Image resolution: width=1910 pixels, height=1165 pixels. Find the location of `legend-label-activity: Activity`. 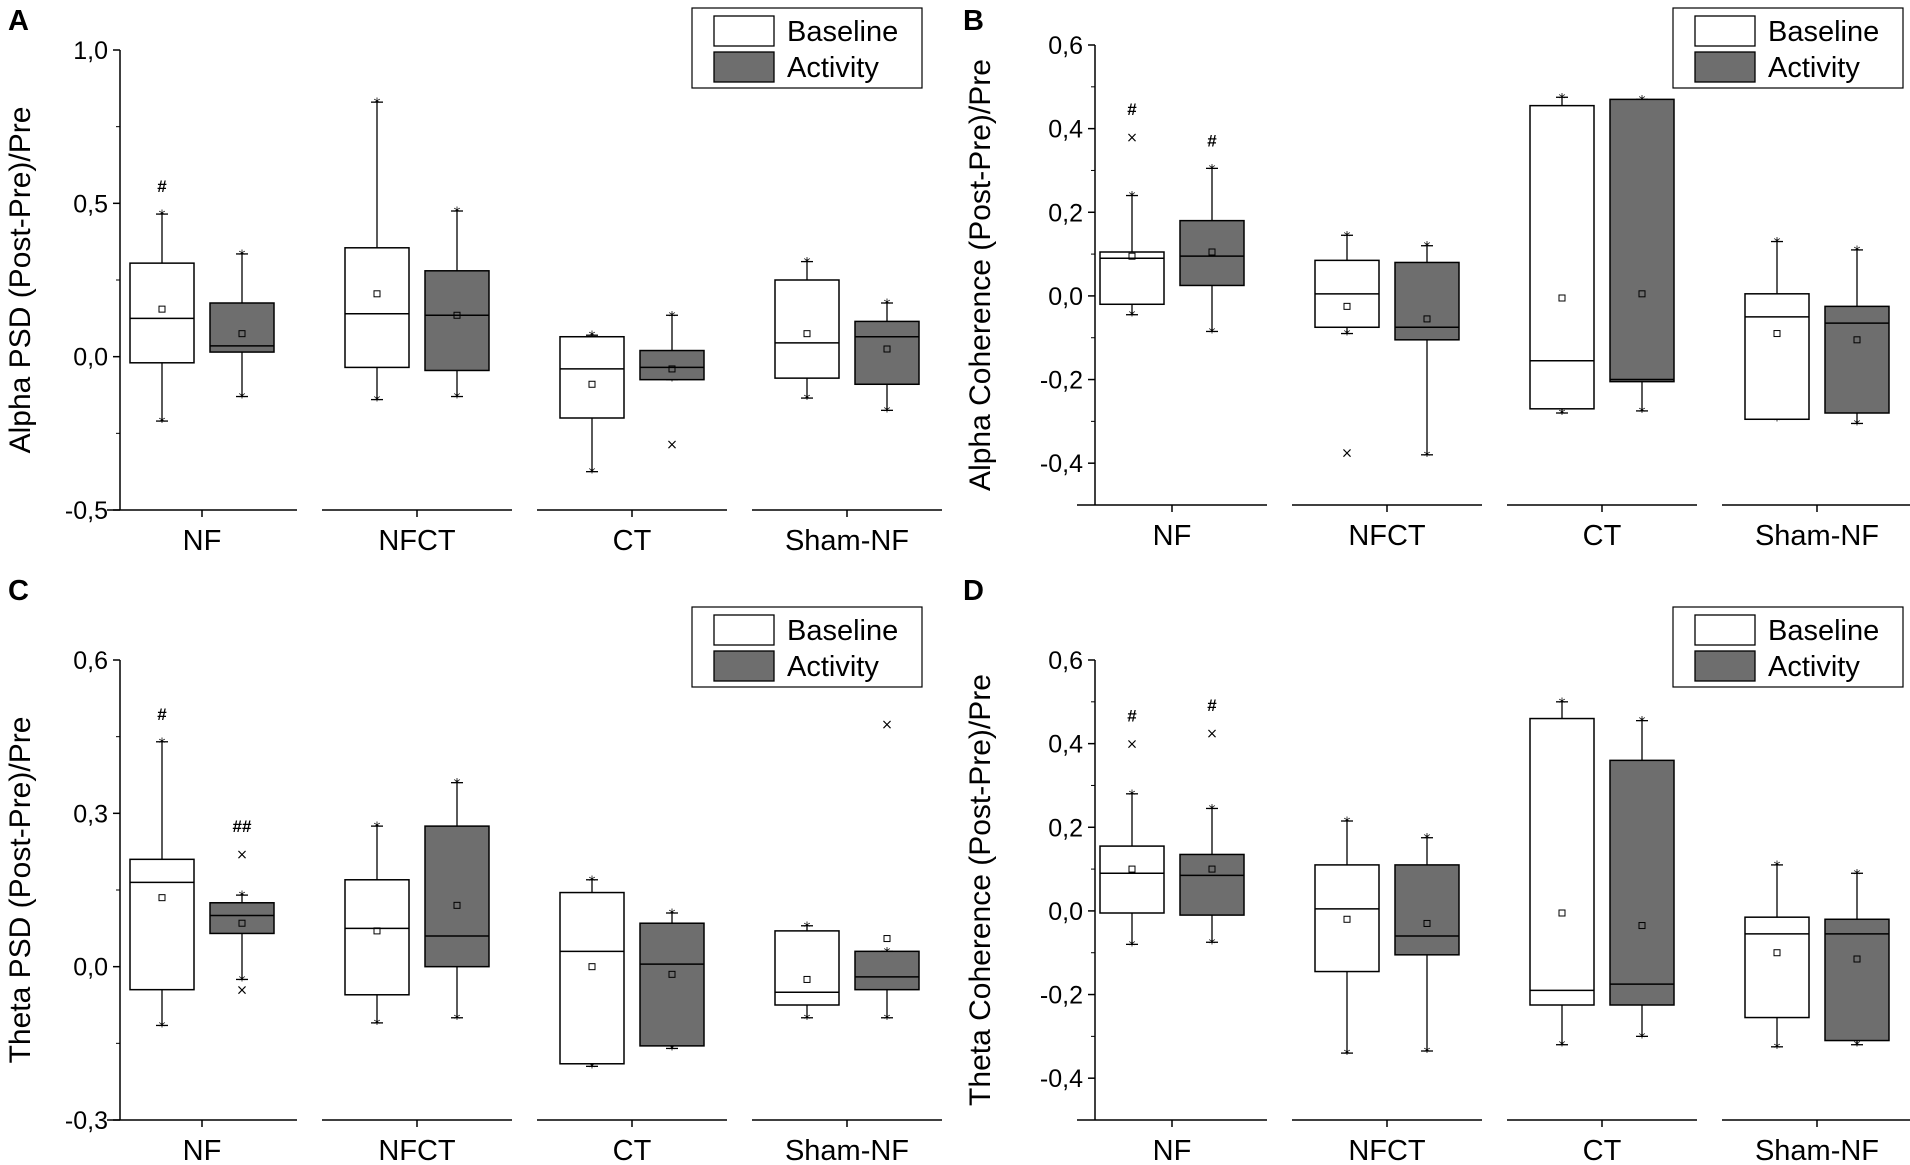

legend-label-activity: Activity is located at coordinates (1814, 68).